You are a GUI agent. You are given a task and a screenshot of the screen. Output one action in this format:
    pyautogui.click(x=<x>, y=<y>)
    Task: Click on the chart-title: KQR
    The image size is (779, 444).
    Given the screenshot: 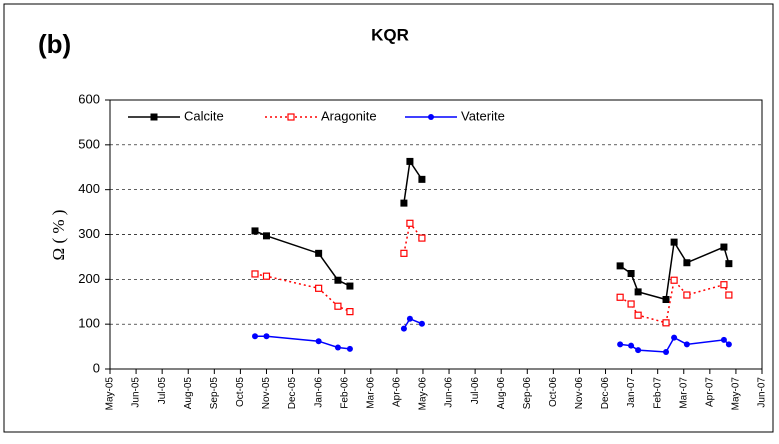 What is the action you would take?
    pyautogui.click(x=390, y=34)
    